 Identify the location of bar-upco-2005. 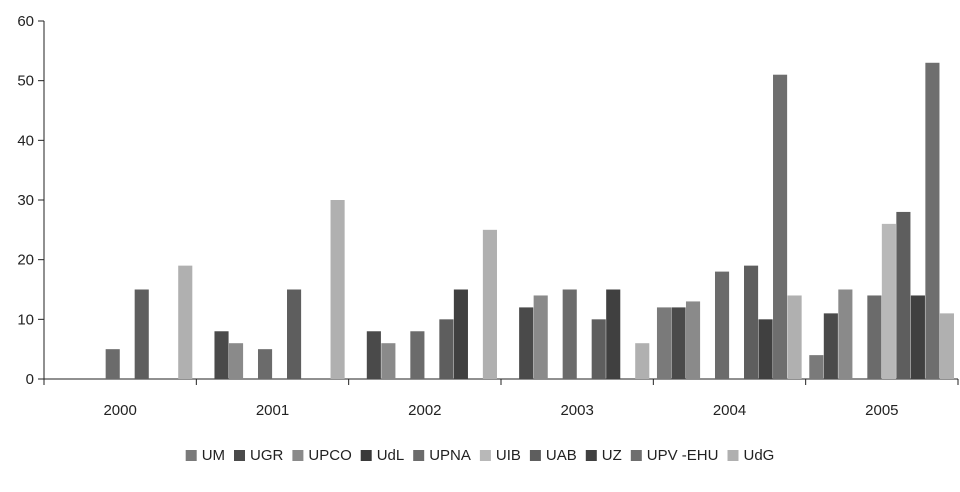
(845, 334).